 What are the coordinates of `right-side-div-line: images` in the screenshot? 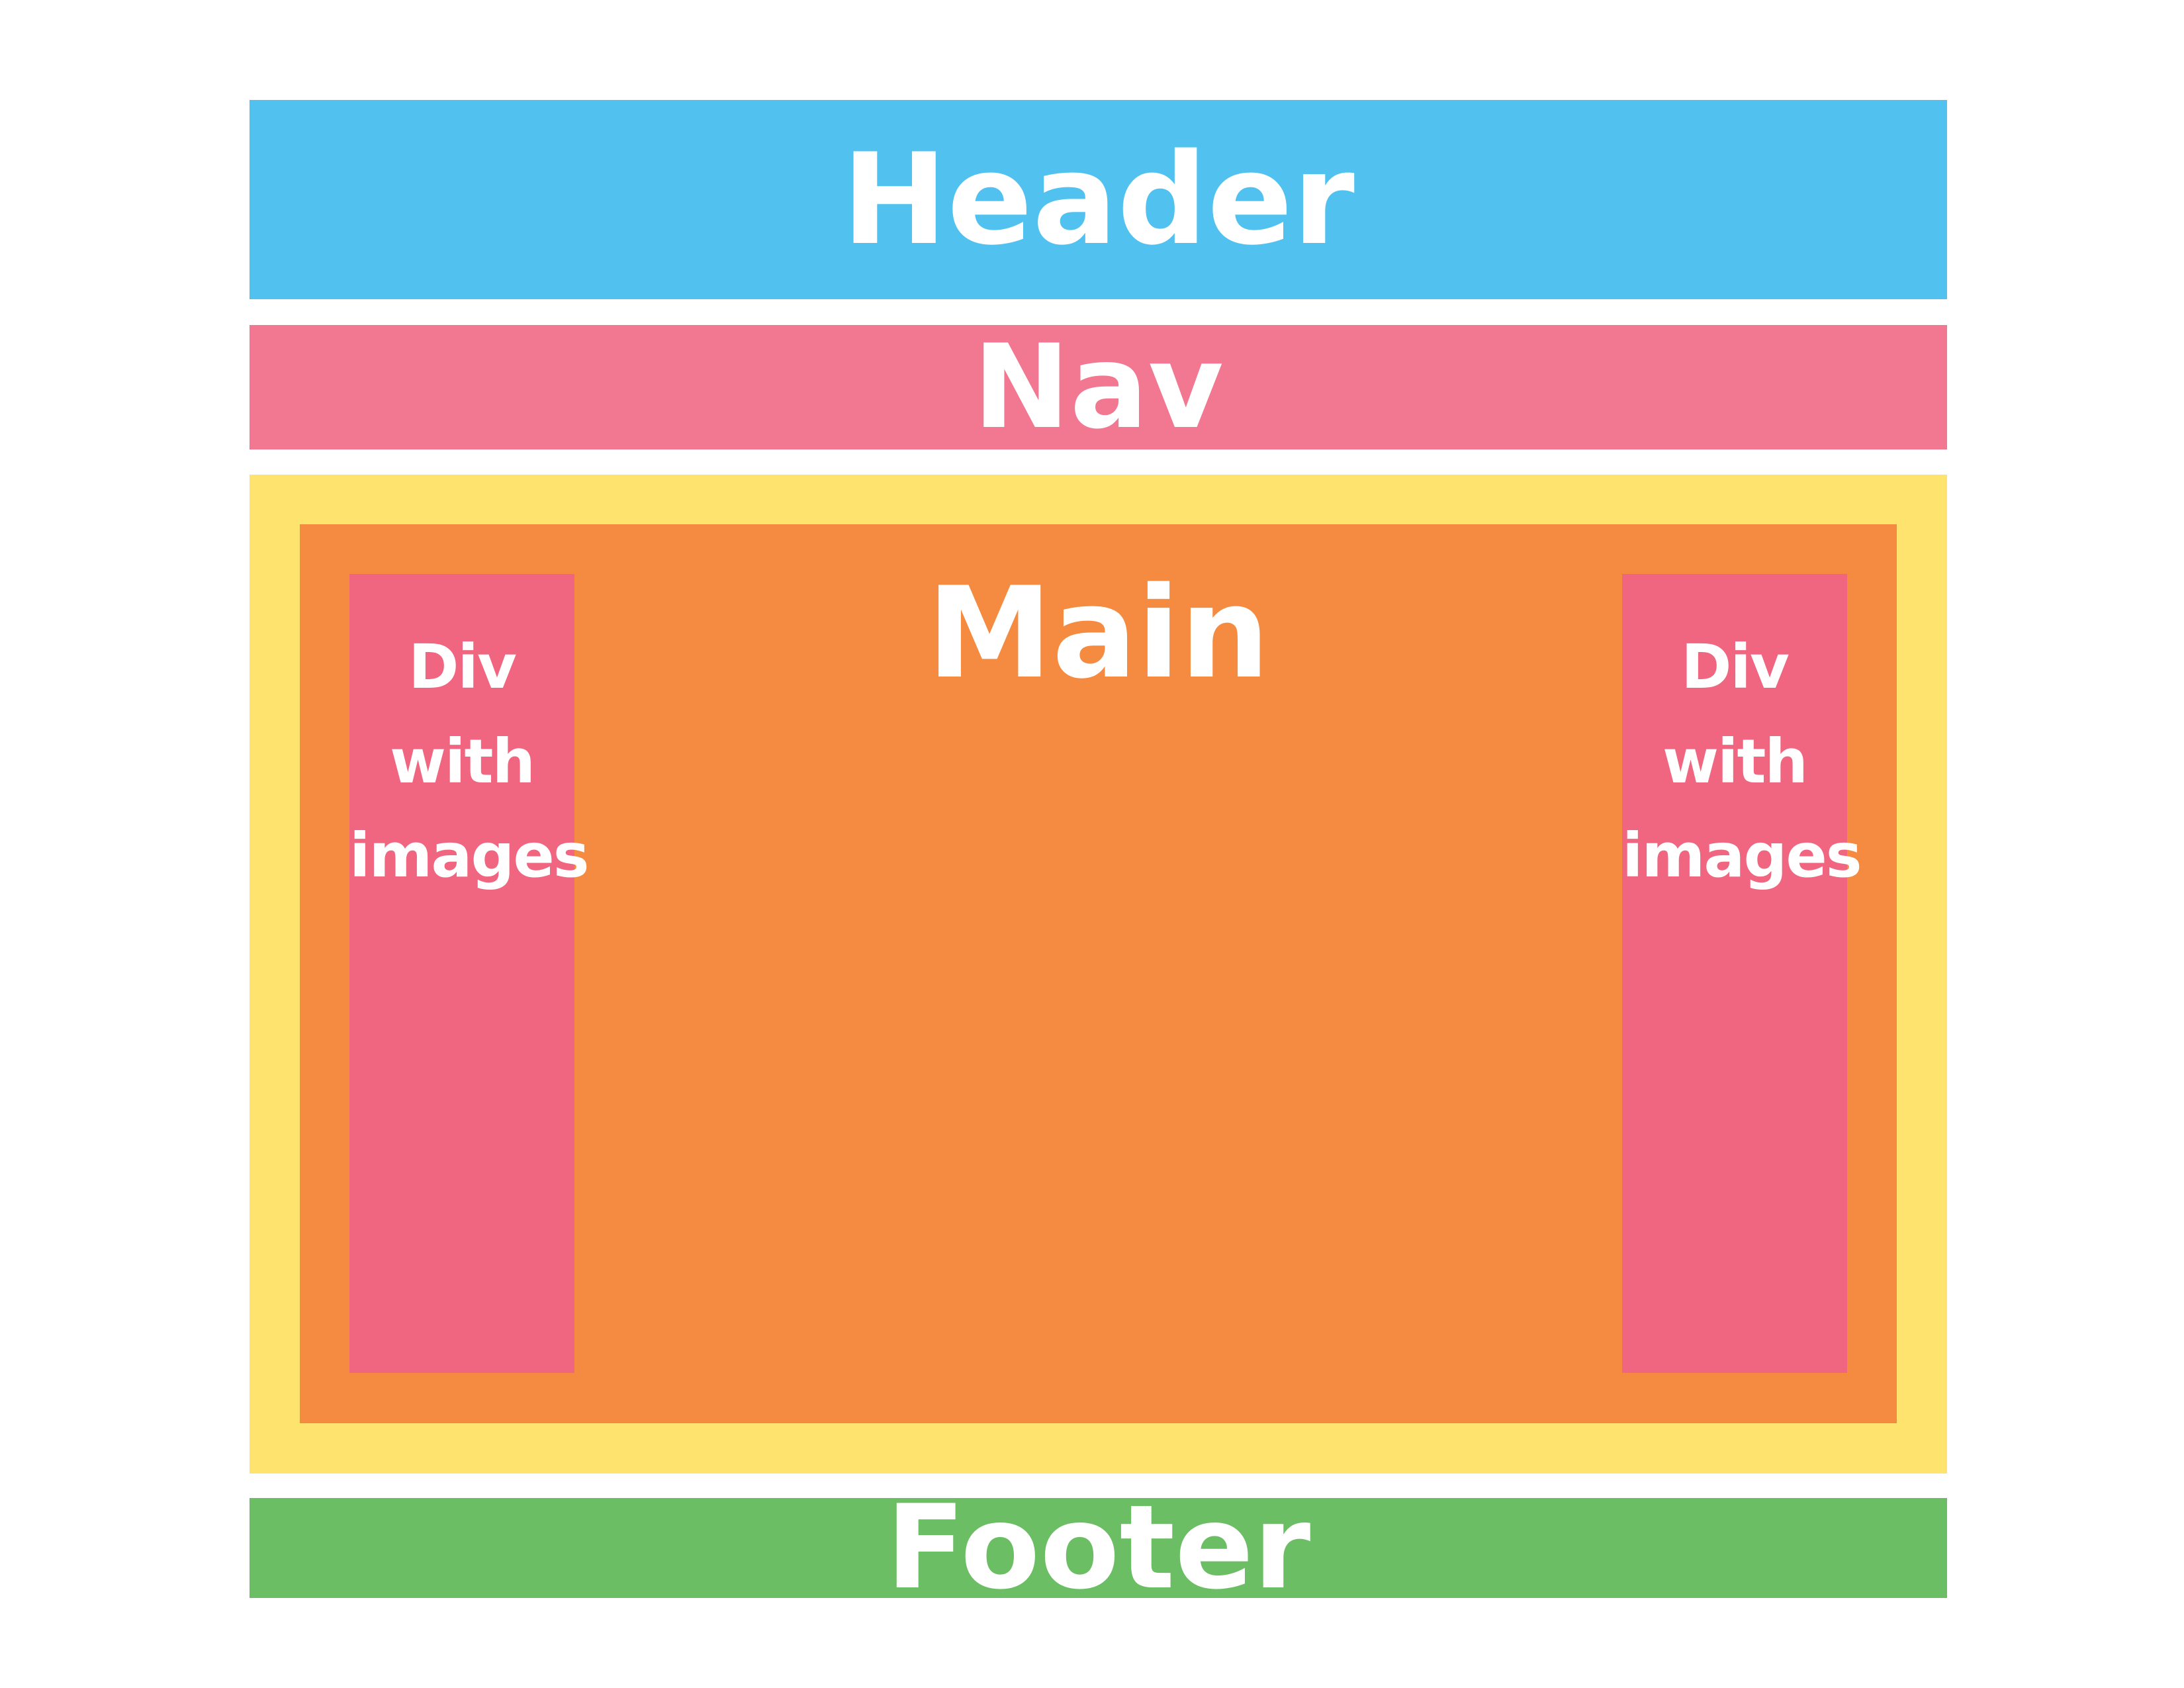 It's located at (1742, 856).